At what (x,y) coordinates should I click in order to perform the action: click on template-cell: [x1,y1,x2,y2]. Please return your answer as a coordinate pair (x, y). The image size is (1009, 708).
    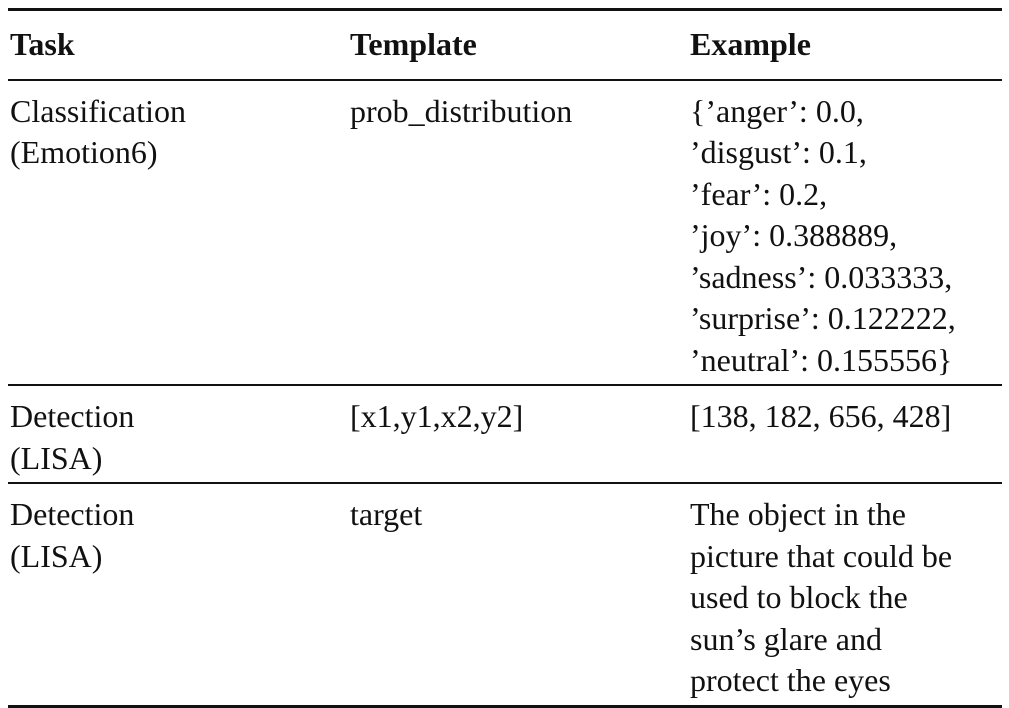
    Looking at the image, I should click on (518, 437).